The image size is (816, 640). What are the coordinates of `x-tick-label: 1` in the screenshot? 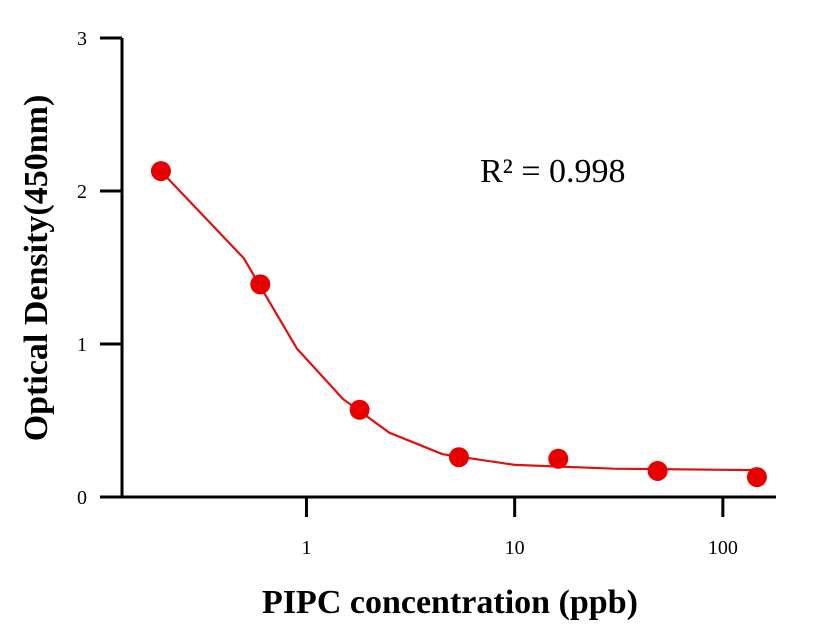 It's located at (306, 548).